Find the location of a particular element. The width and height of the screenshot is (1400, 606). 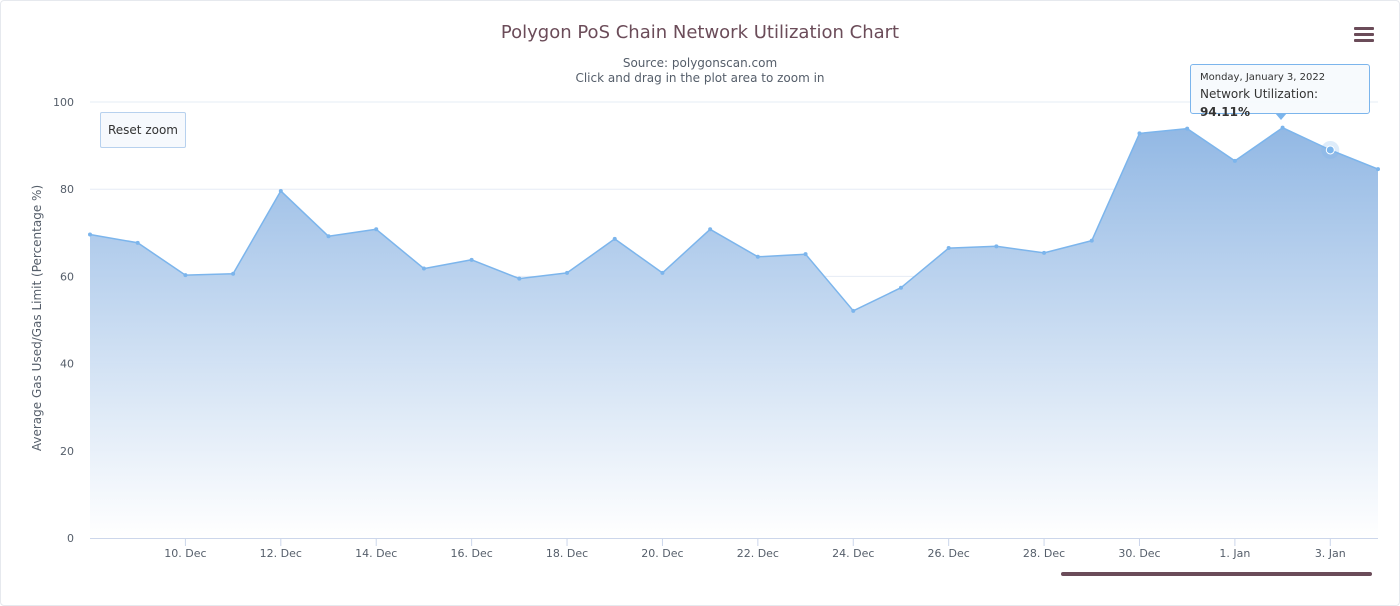

x-tick-label: 26. Dec is located at coordinates (949, 553).